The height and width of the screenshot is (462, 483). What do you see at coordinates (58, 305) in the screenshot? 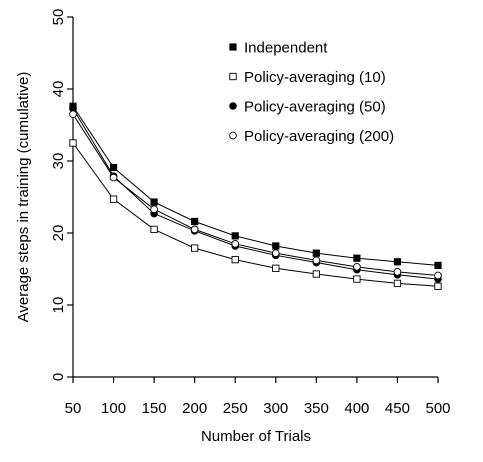
I see `y-tick-label: 10` at bounding box center [58, 305].